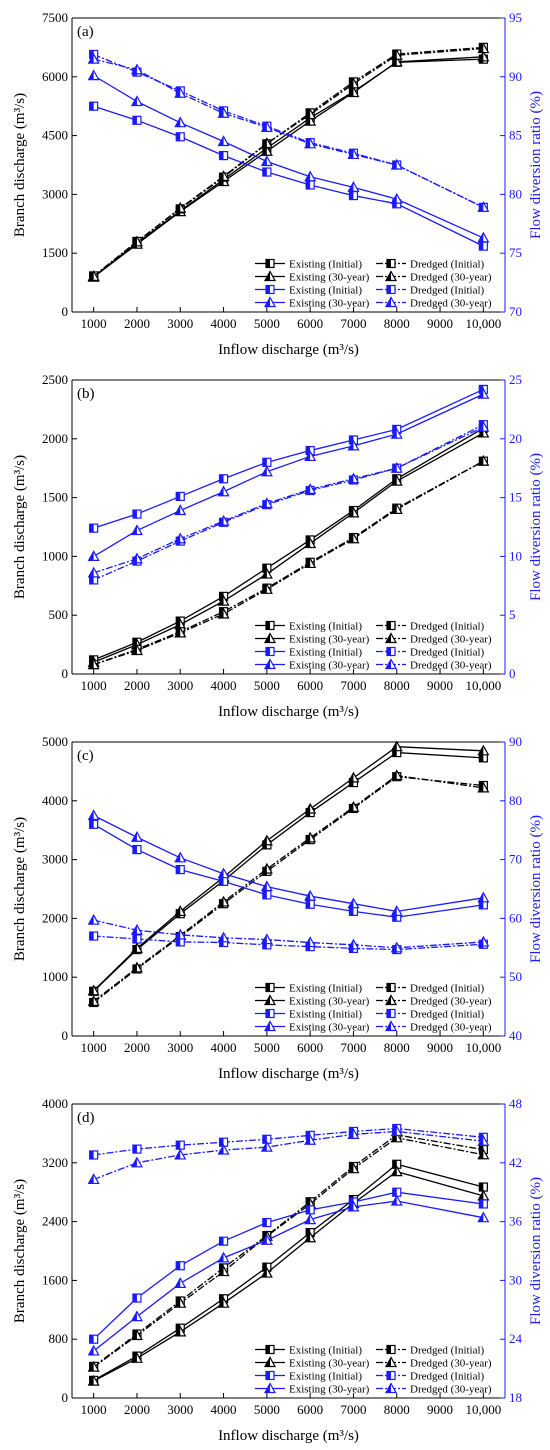 This screenshot has height=1450, width=550. I want to click on y2-tick-label: 70, so click(515, 311).